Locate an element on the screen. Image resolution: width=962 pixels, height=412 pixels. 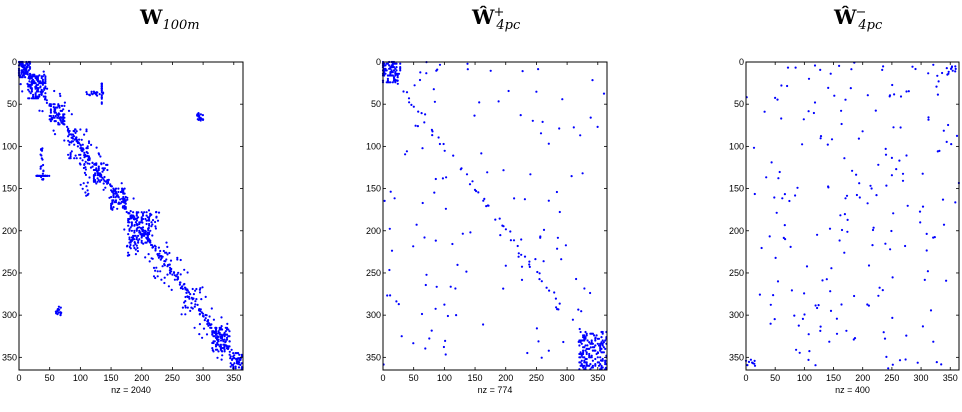
y-tick-label: 100 is located at coordinates (373, 146).